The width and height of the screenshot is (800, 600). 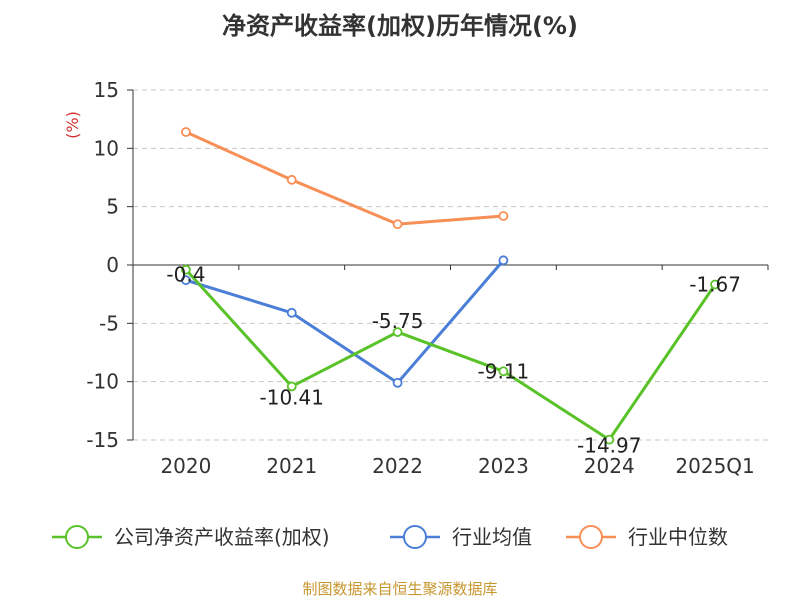 What do you see at coordinates (503, 466) in the screenshot?
I see `x-tick-label-3: 2023` at bounding box center [503, 466].